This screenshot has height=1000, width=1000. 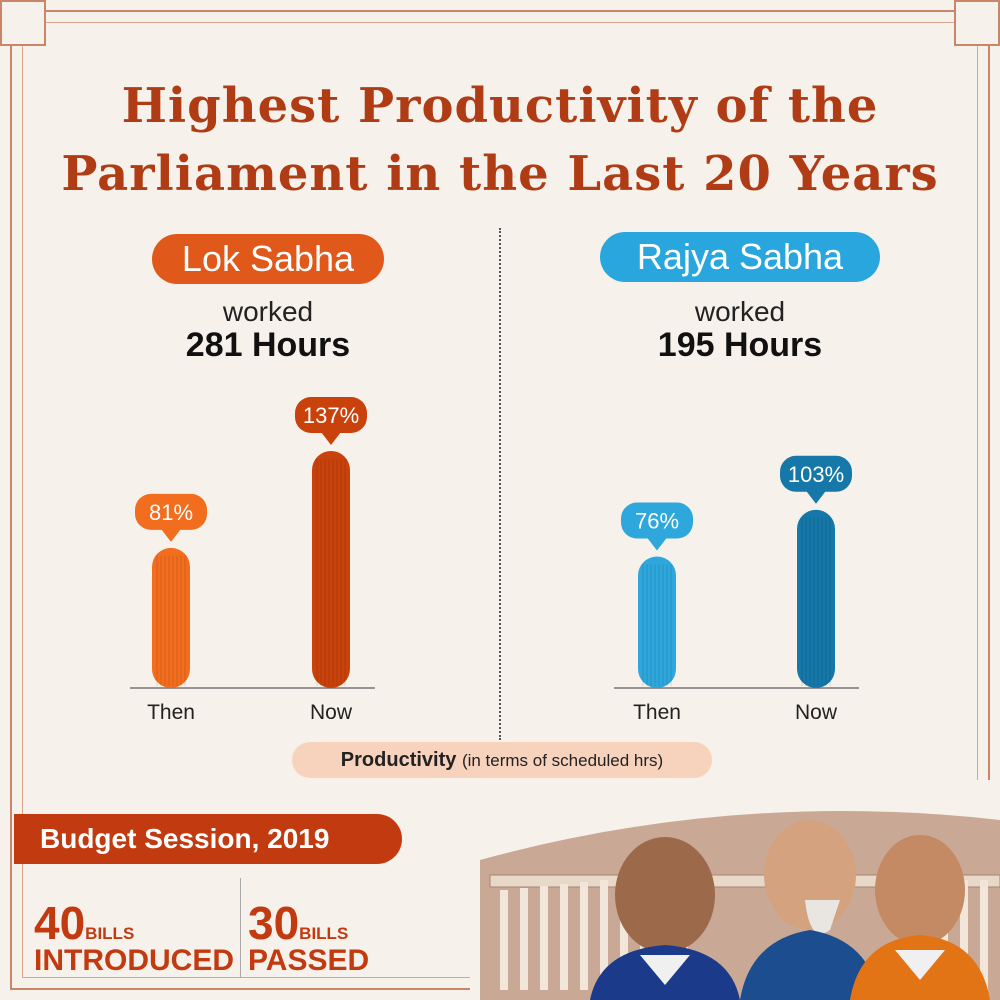 I want to click on bills-introduced-number: 40, so click(x=60, y=923).